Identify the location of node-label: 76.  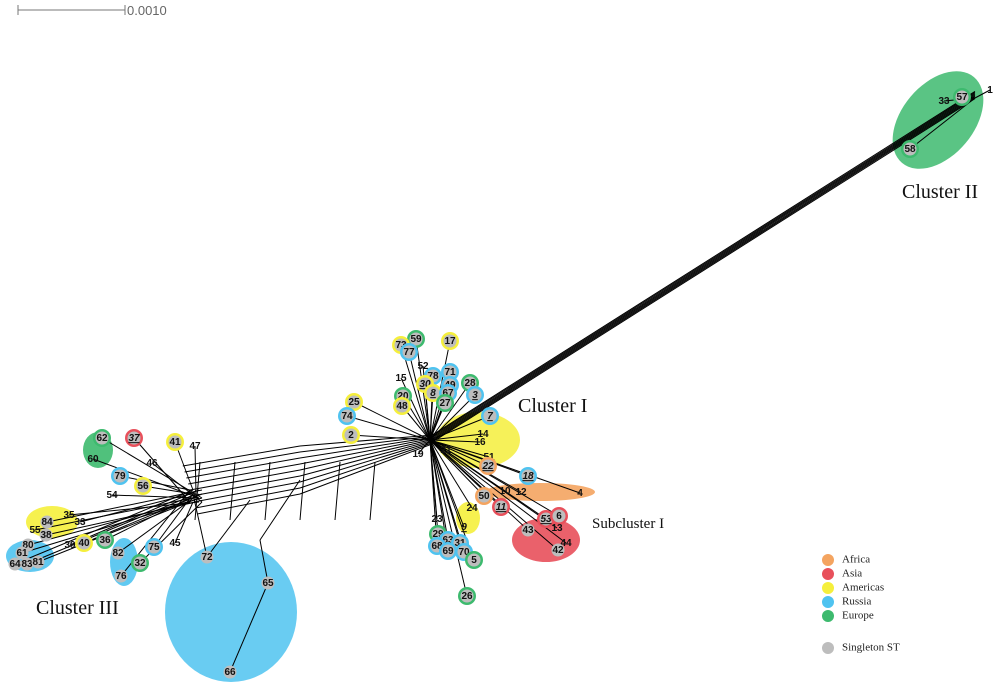
(121, 576).